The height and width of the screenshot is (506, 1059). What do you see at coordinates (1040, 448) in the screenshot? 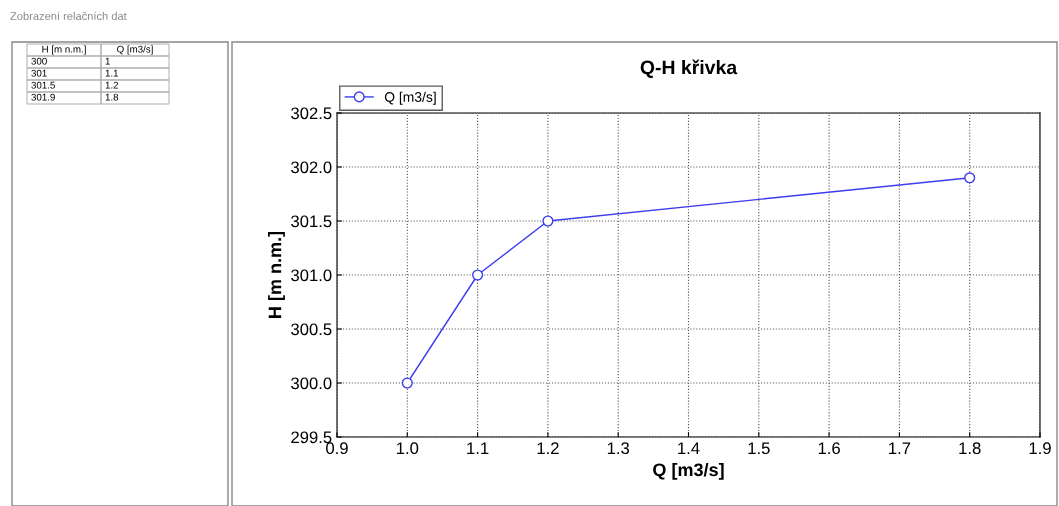
I see `x-tick-label: 1.9` at bounding box center [1040, 448].